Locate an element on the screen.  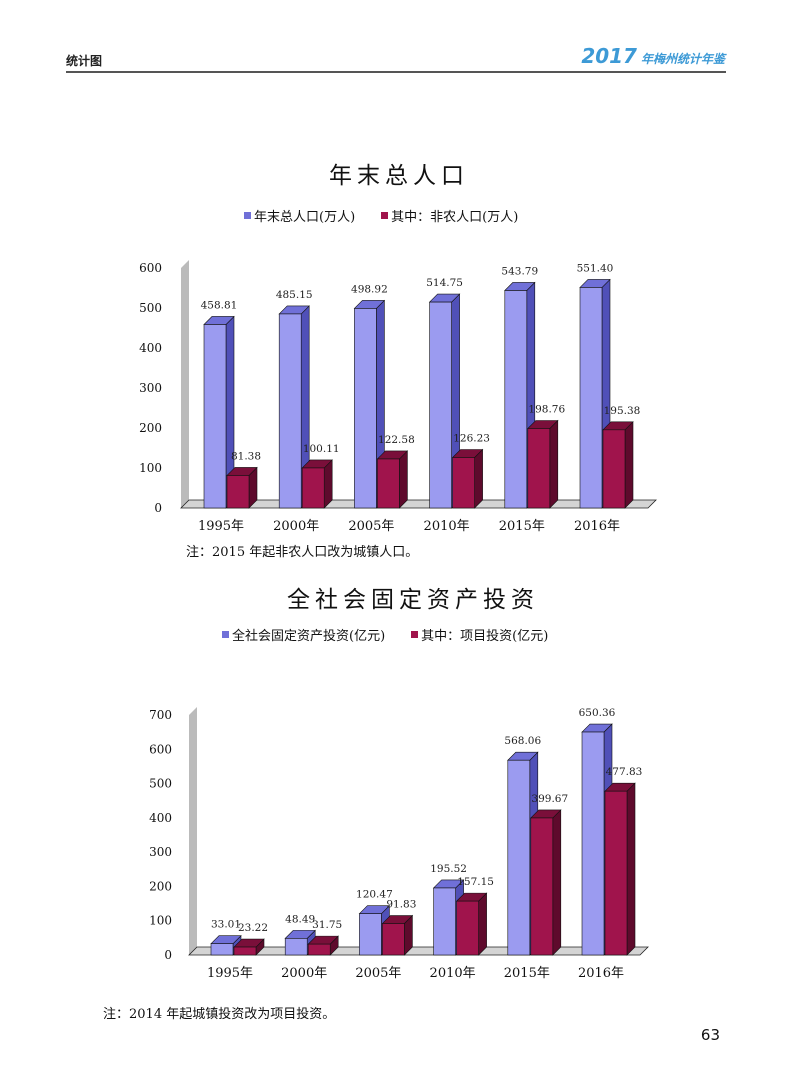
chart1-side-wall is located at coordinates (185, 384).